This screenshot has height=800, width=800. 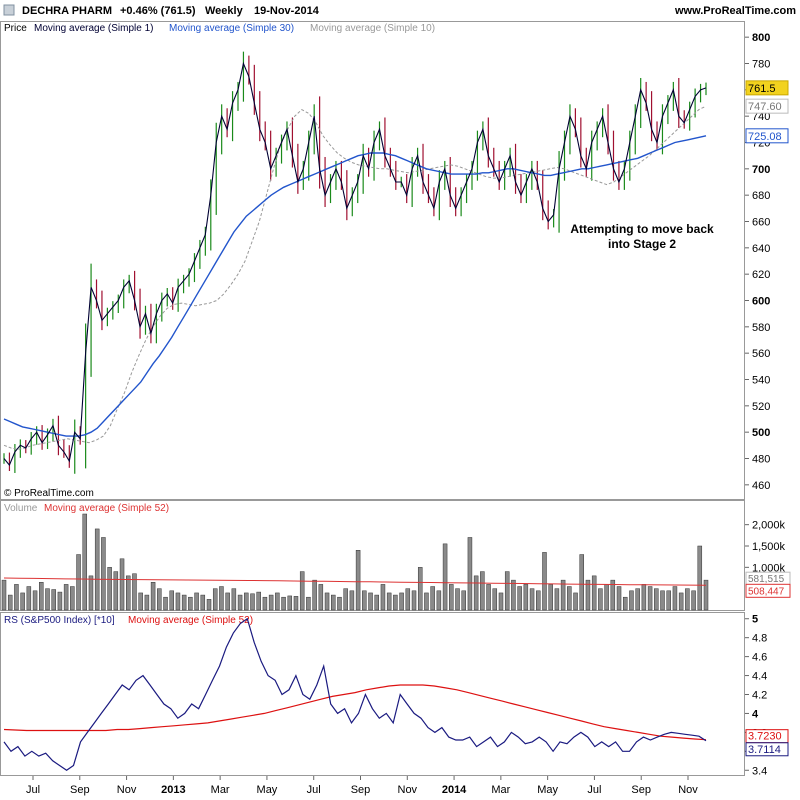 I want to click on price-tick-label: 520, so click(x=761, y=407).